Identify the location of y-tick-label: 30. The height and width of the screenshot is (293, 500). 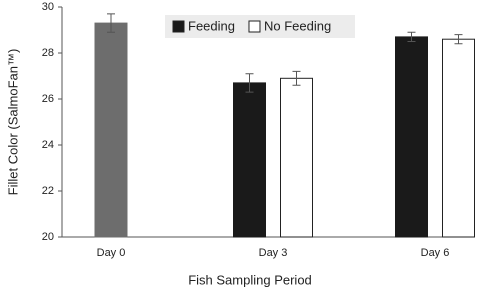
(48, 7).